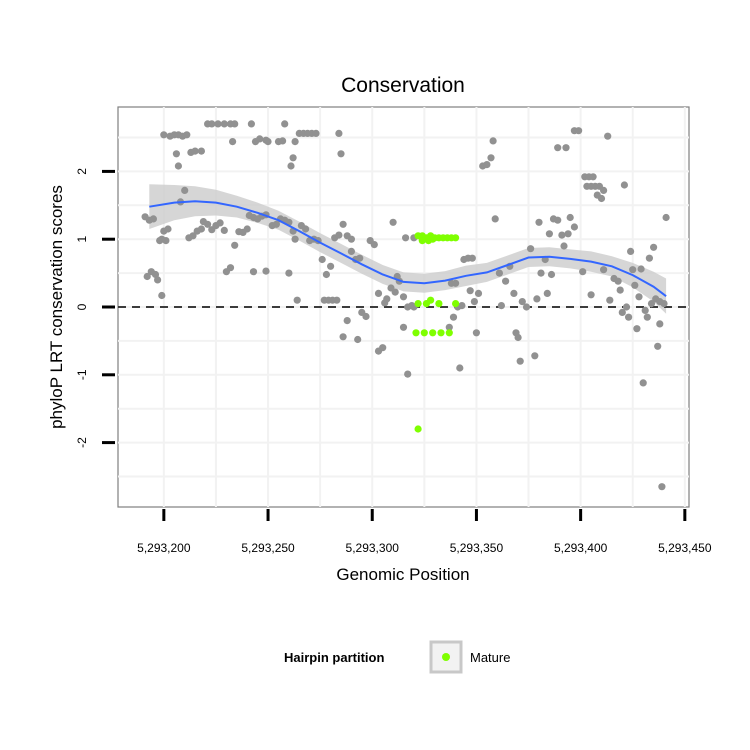 The width and height of the screenshot is (750, 750). What do you see at coordinates (56, 307) in the screenshot?
I see `y-axis-title: phyloP LRT conservation scores` at bounding box center [56, 307].